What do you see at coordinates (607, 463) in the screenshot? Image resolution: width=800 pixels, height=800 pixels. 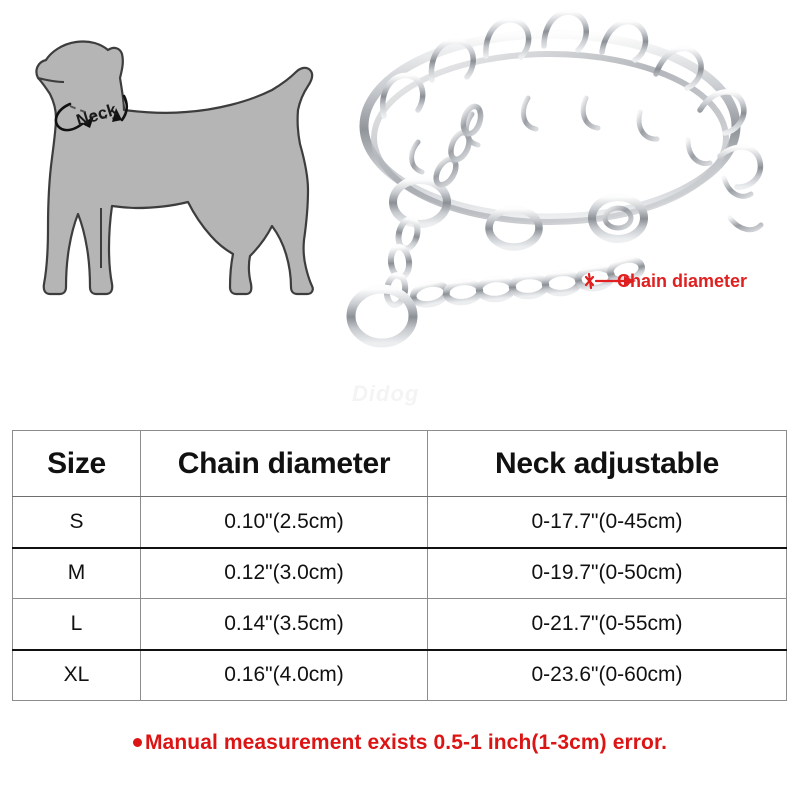 I see `header-neck-adjustable: Neck adjustable` at bounding box center [607, 463].